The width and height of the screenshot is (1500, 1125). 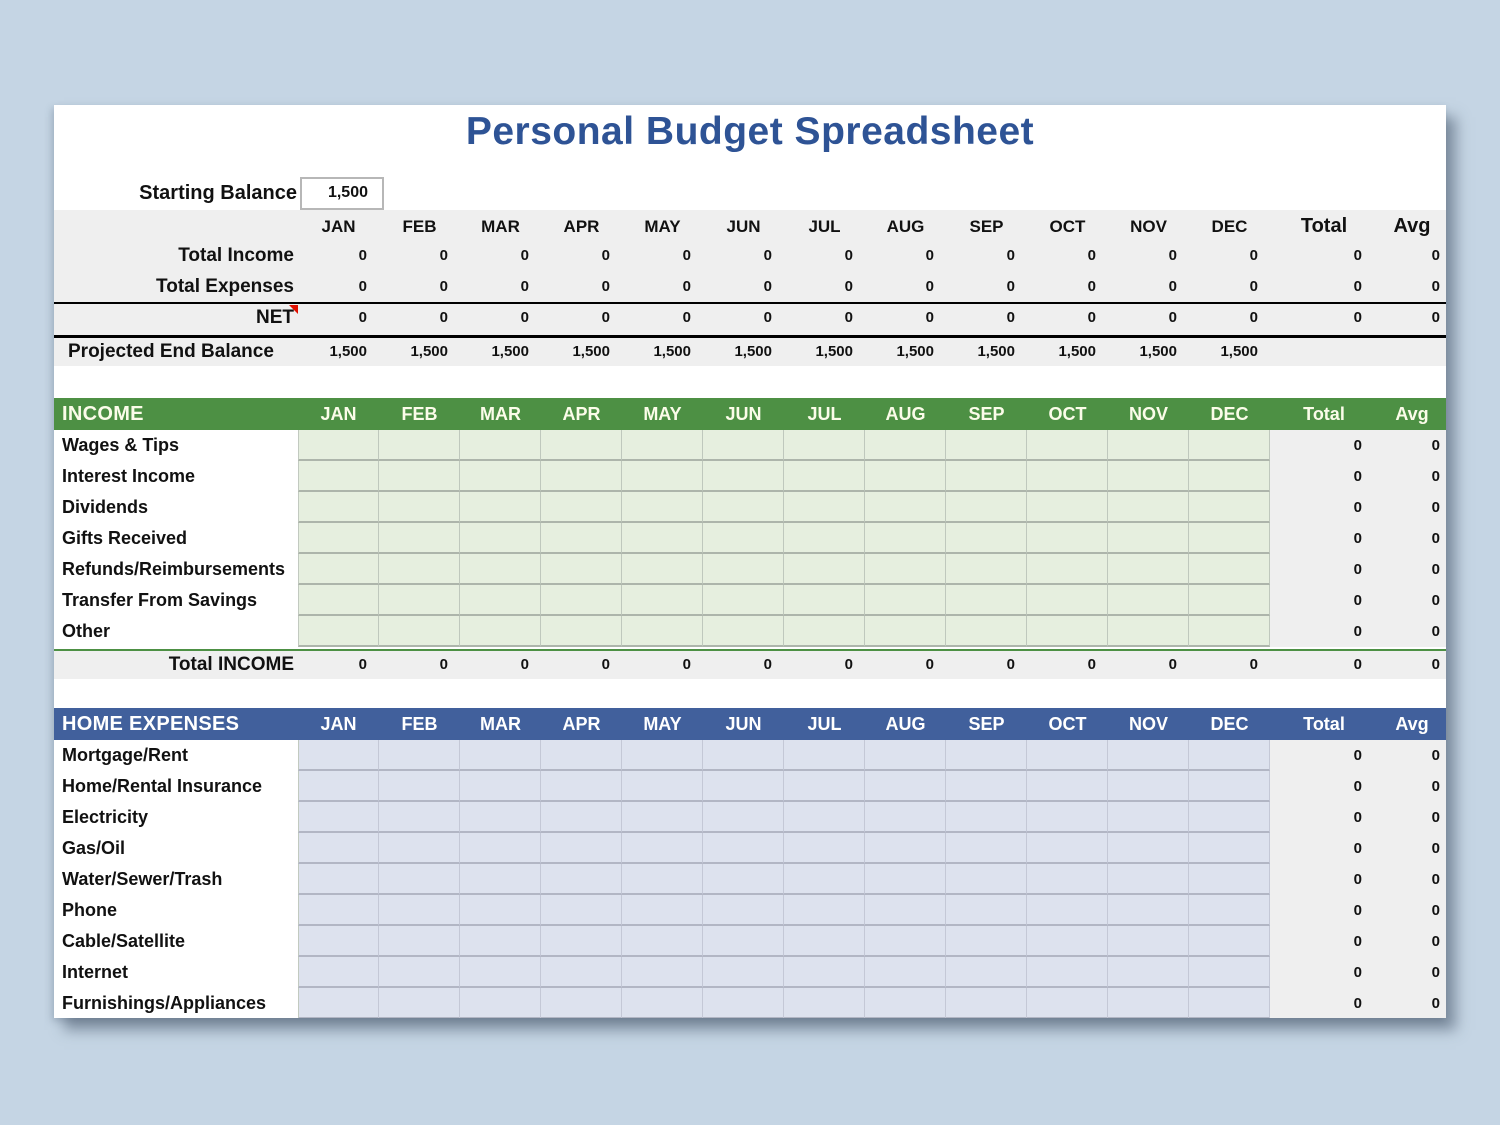 I want to click on expenses-gas-oil-dec-cell, so click(x=1229, y=848).